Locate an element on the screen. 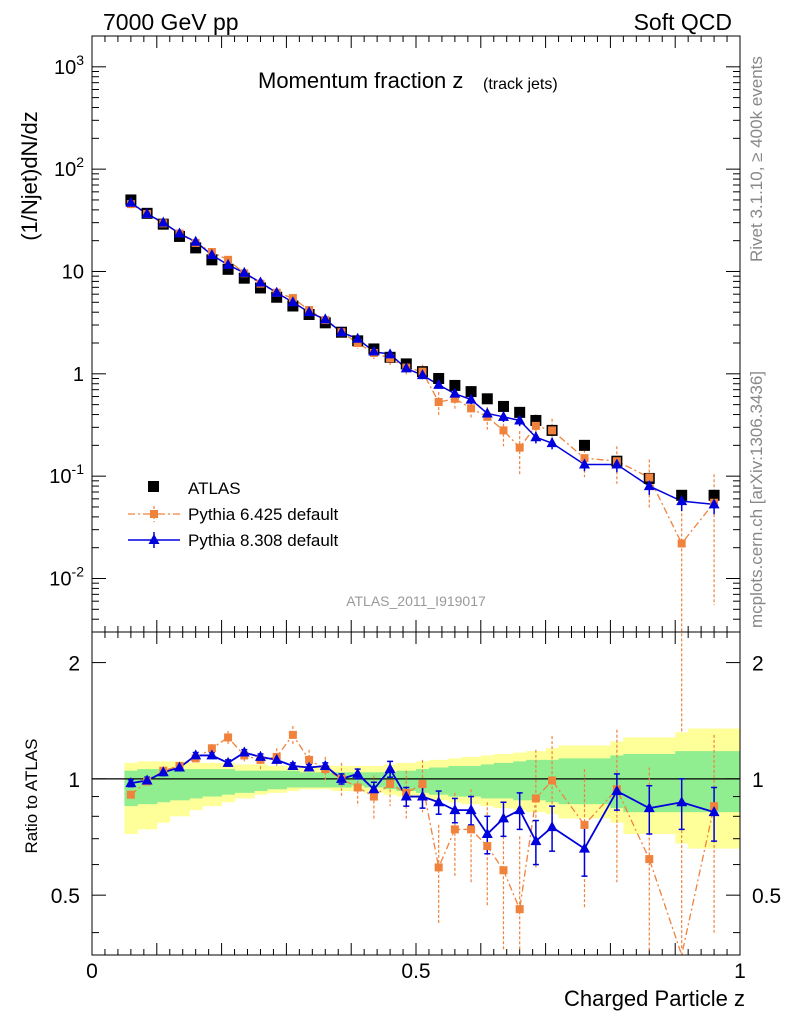  header-left: 7000 GeV pp is located at coordinates (171, 22).